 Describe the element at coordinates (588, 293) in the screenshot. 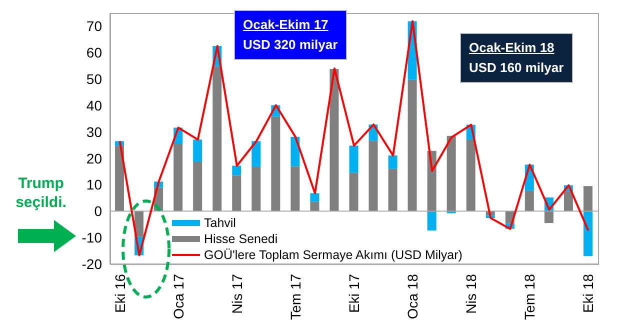

I see `x-tick-label: Eki 18` at that location.